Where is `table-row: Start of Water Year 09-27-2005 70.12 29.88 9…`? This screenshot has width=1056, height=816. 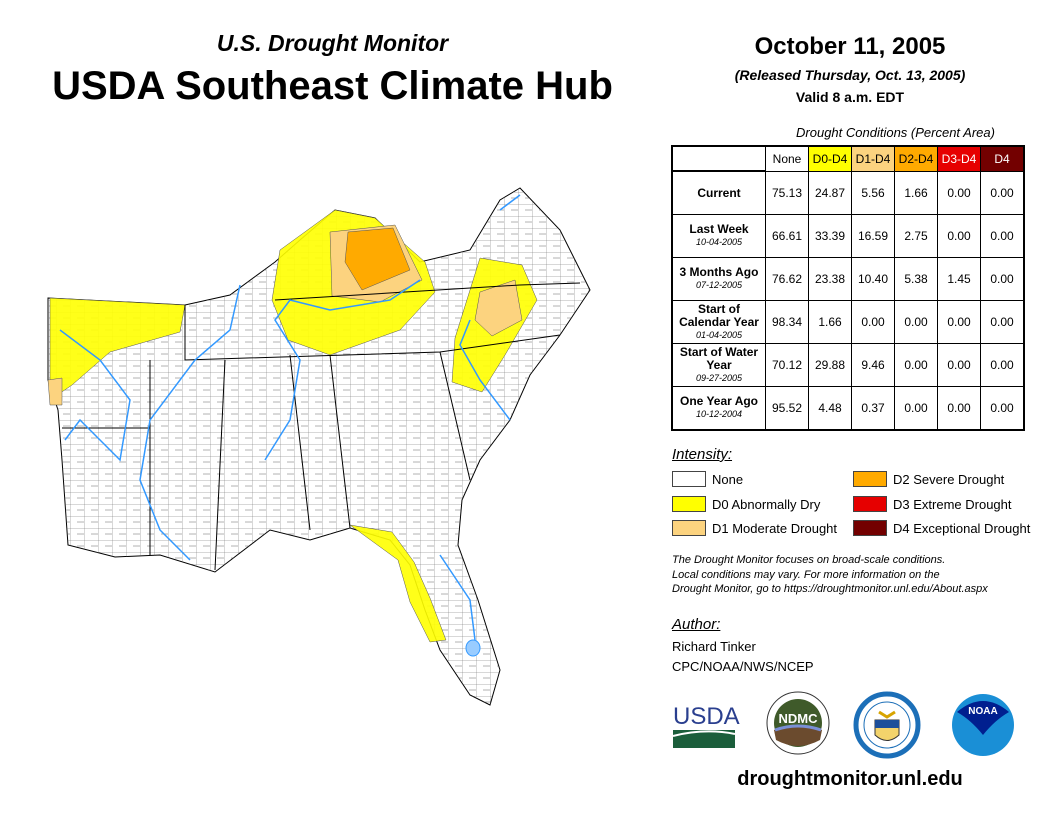 table-row: Start of Water Year 09-27-2005 70.12 29.88 9… is located at coordinates (848, 365).